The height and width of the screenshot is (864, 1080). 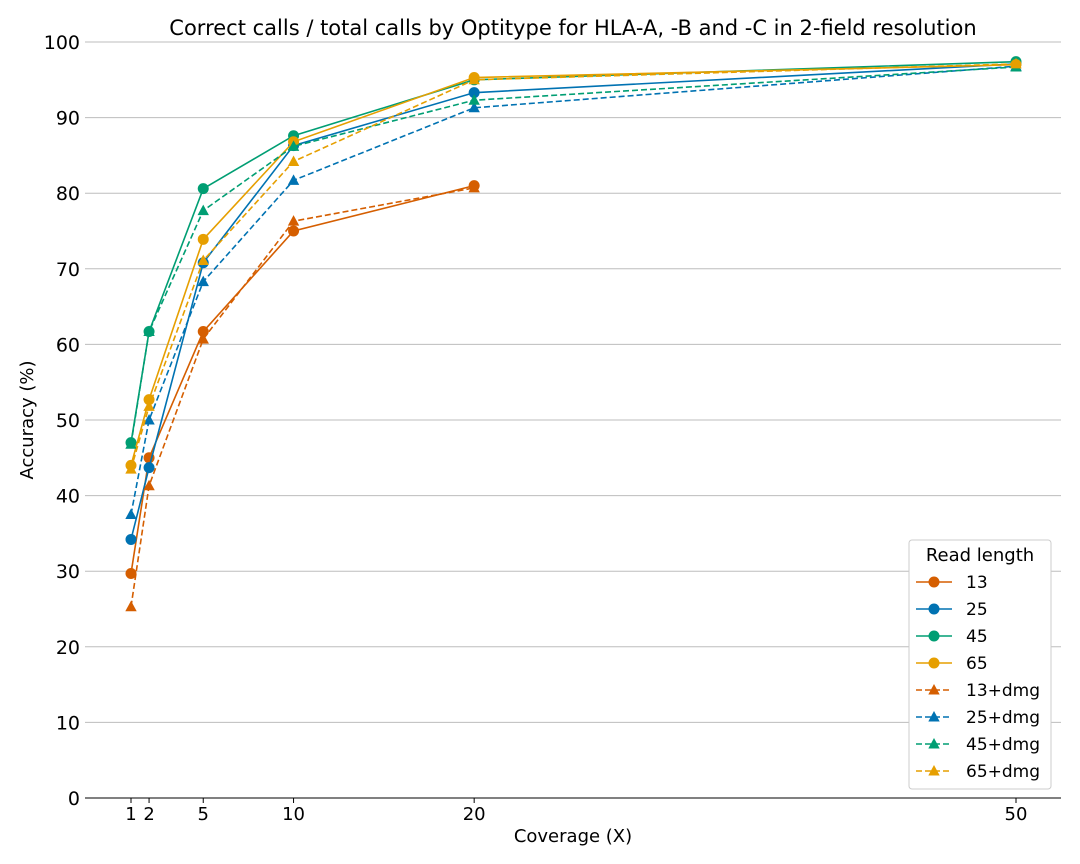 What do you see at coordinates (68, 572) in the screenshot?
I see `y-tick-label: 30` at bounding box center [68, 572].